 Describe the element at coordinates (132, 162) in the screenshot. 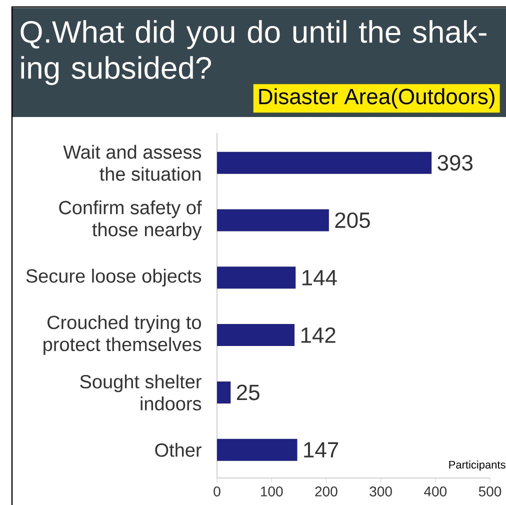

I see `y-tick-label: Wait and assess the situation` at that location.